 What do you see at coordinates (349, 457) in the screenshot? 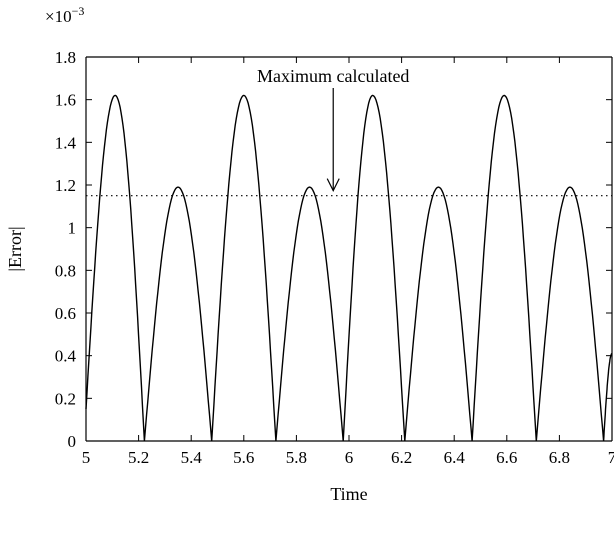
I see `x-tick-label: 6` at bounding box center [349, 457].